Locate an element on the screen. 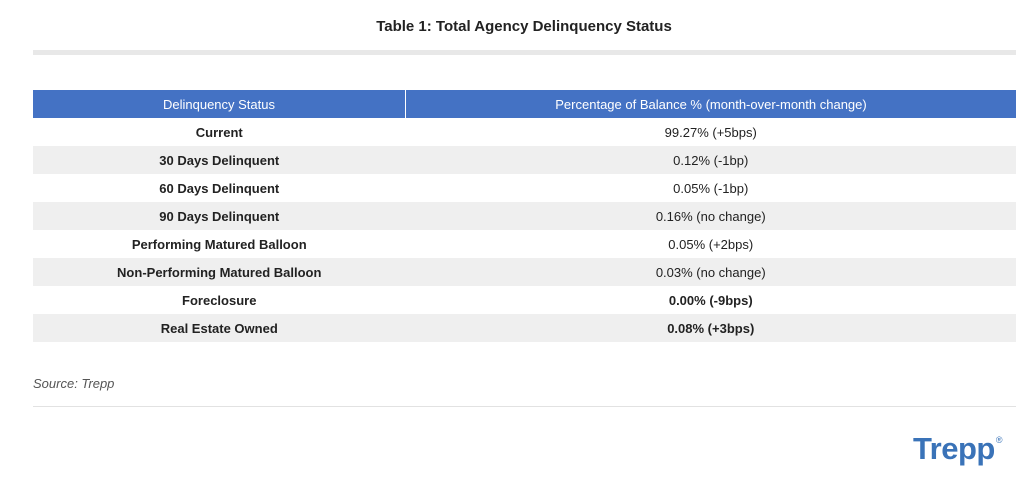  trepp-logo: Trepp® is located at coordinates (957, 449).